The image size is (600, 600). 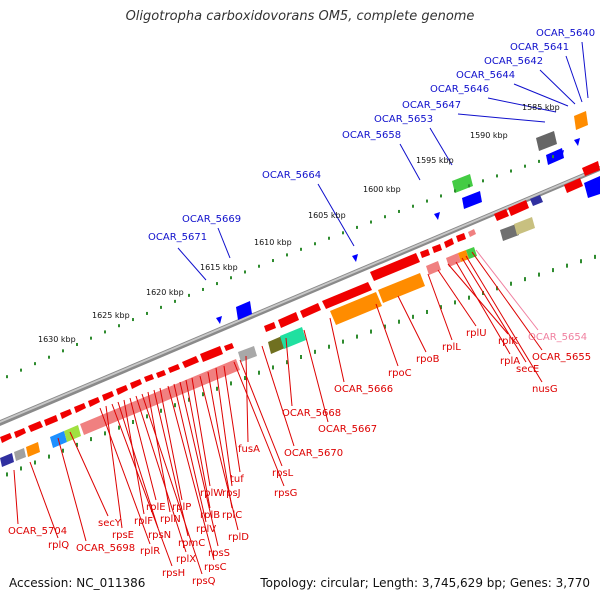 What do you see at coordinates (37, 531) in the screenshot?
I see `gene-label: OCAR_5704` at bounding box center [37, 531].